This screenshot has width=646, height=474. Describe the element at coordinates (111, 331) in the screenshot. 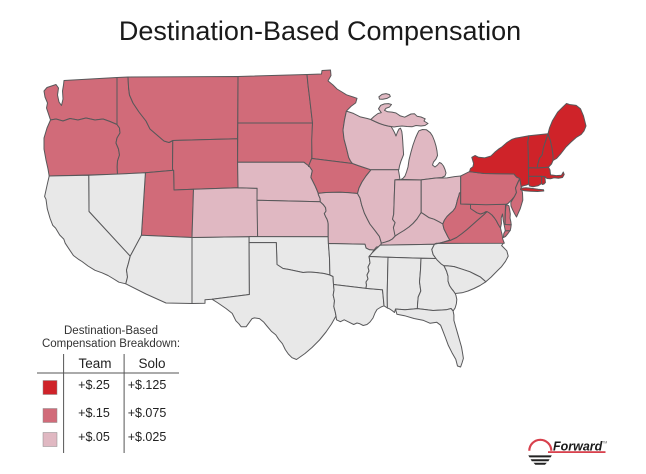

I see `svg-text: Destination-Based` at that location.